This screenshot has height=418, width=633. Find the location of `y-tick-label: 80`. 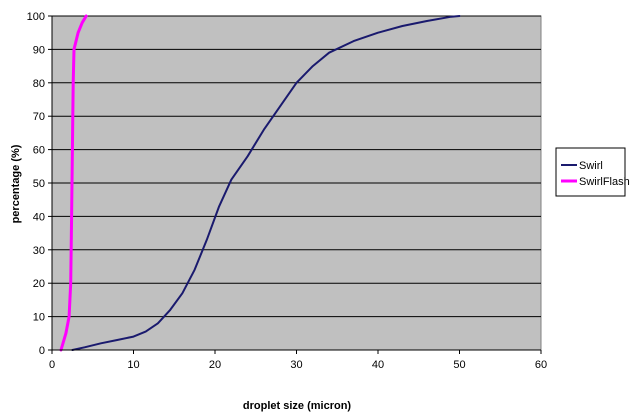

y-tick-label: 80 is located at coordinates (39, 84).